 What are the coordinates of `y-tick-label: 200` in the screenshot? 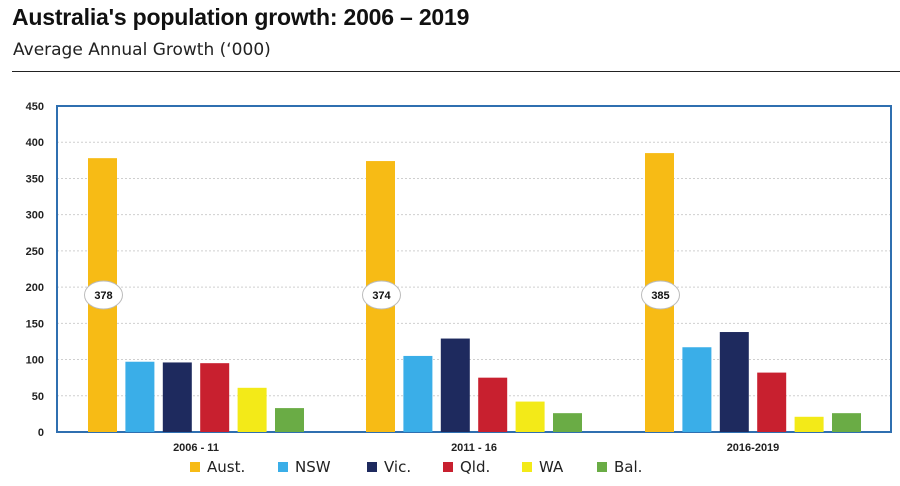 It's located at (35, 288).